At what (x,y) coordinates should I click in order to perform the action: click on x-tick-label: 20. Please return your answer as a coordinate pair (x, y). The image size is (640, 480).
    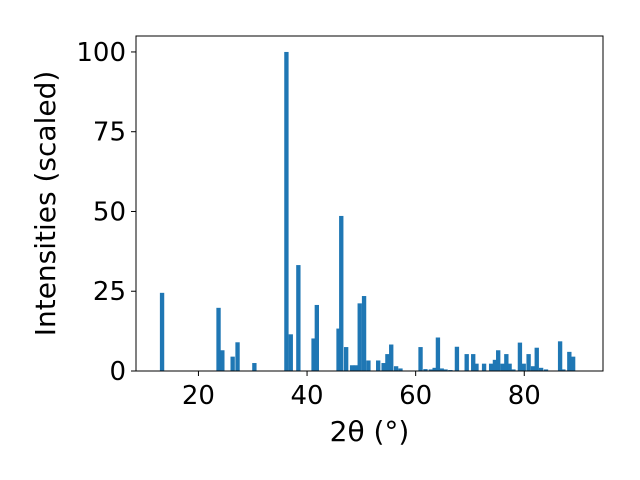
    Looking at the image, I should click on (198, 396).